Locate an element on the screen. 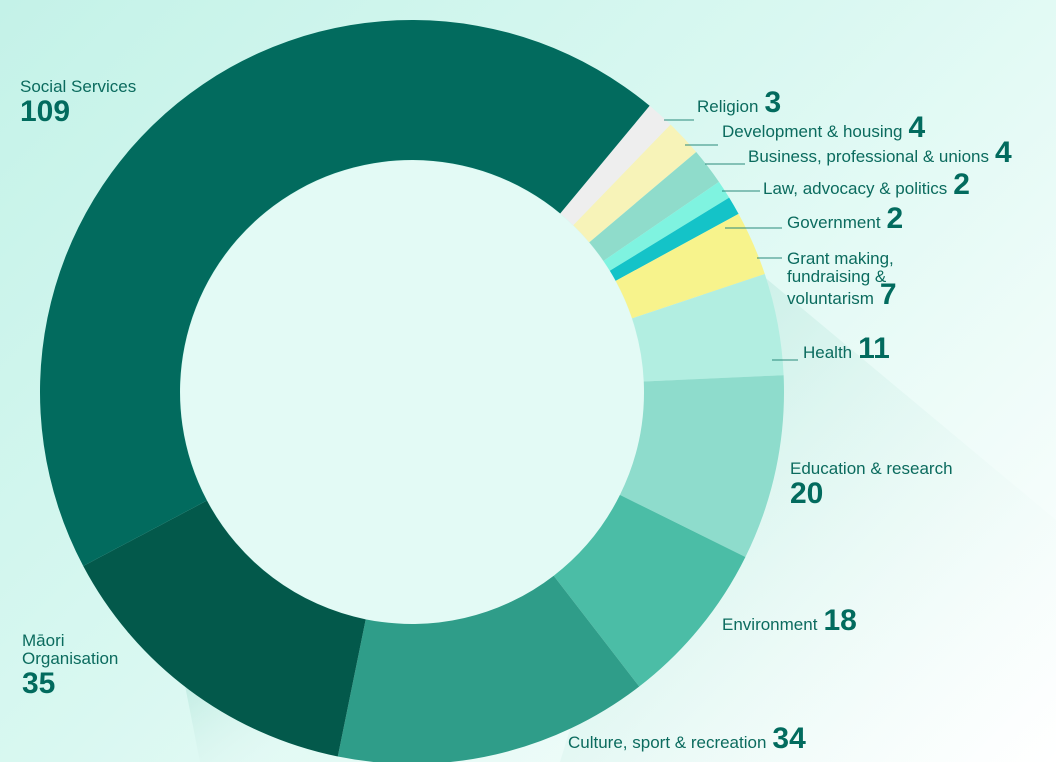 Image resolution: width=1056 pixels, height=762 pixels. segment-label: Development & housing 4 is located at coordinates (823, 128).